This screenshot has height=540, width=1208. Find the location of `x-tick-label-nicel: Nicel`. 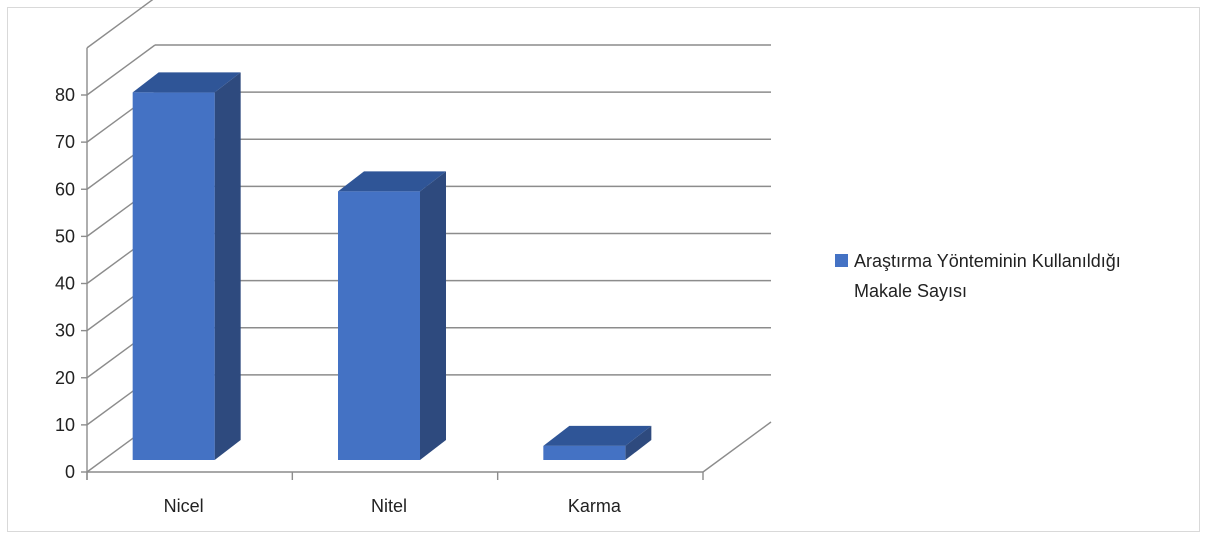

x-tick-label-nicel: Nicel is located at coordinates (184, 506).